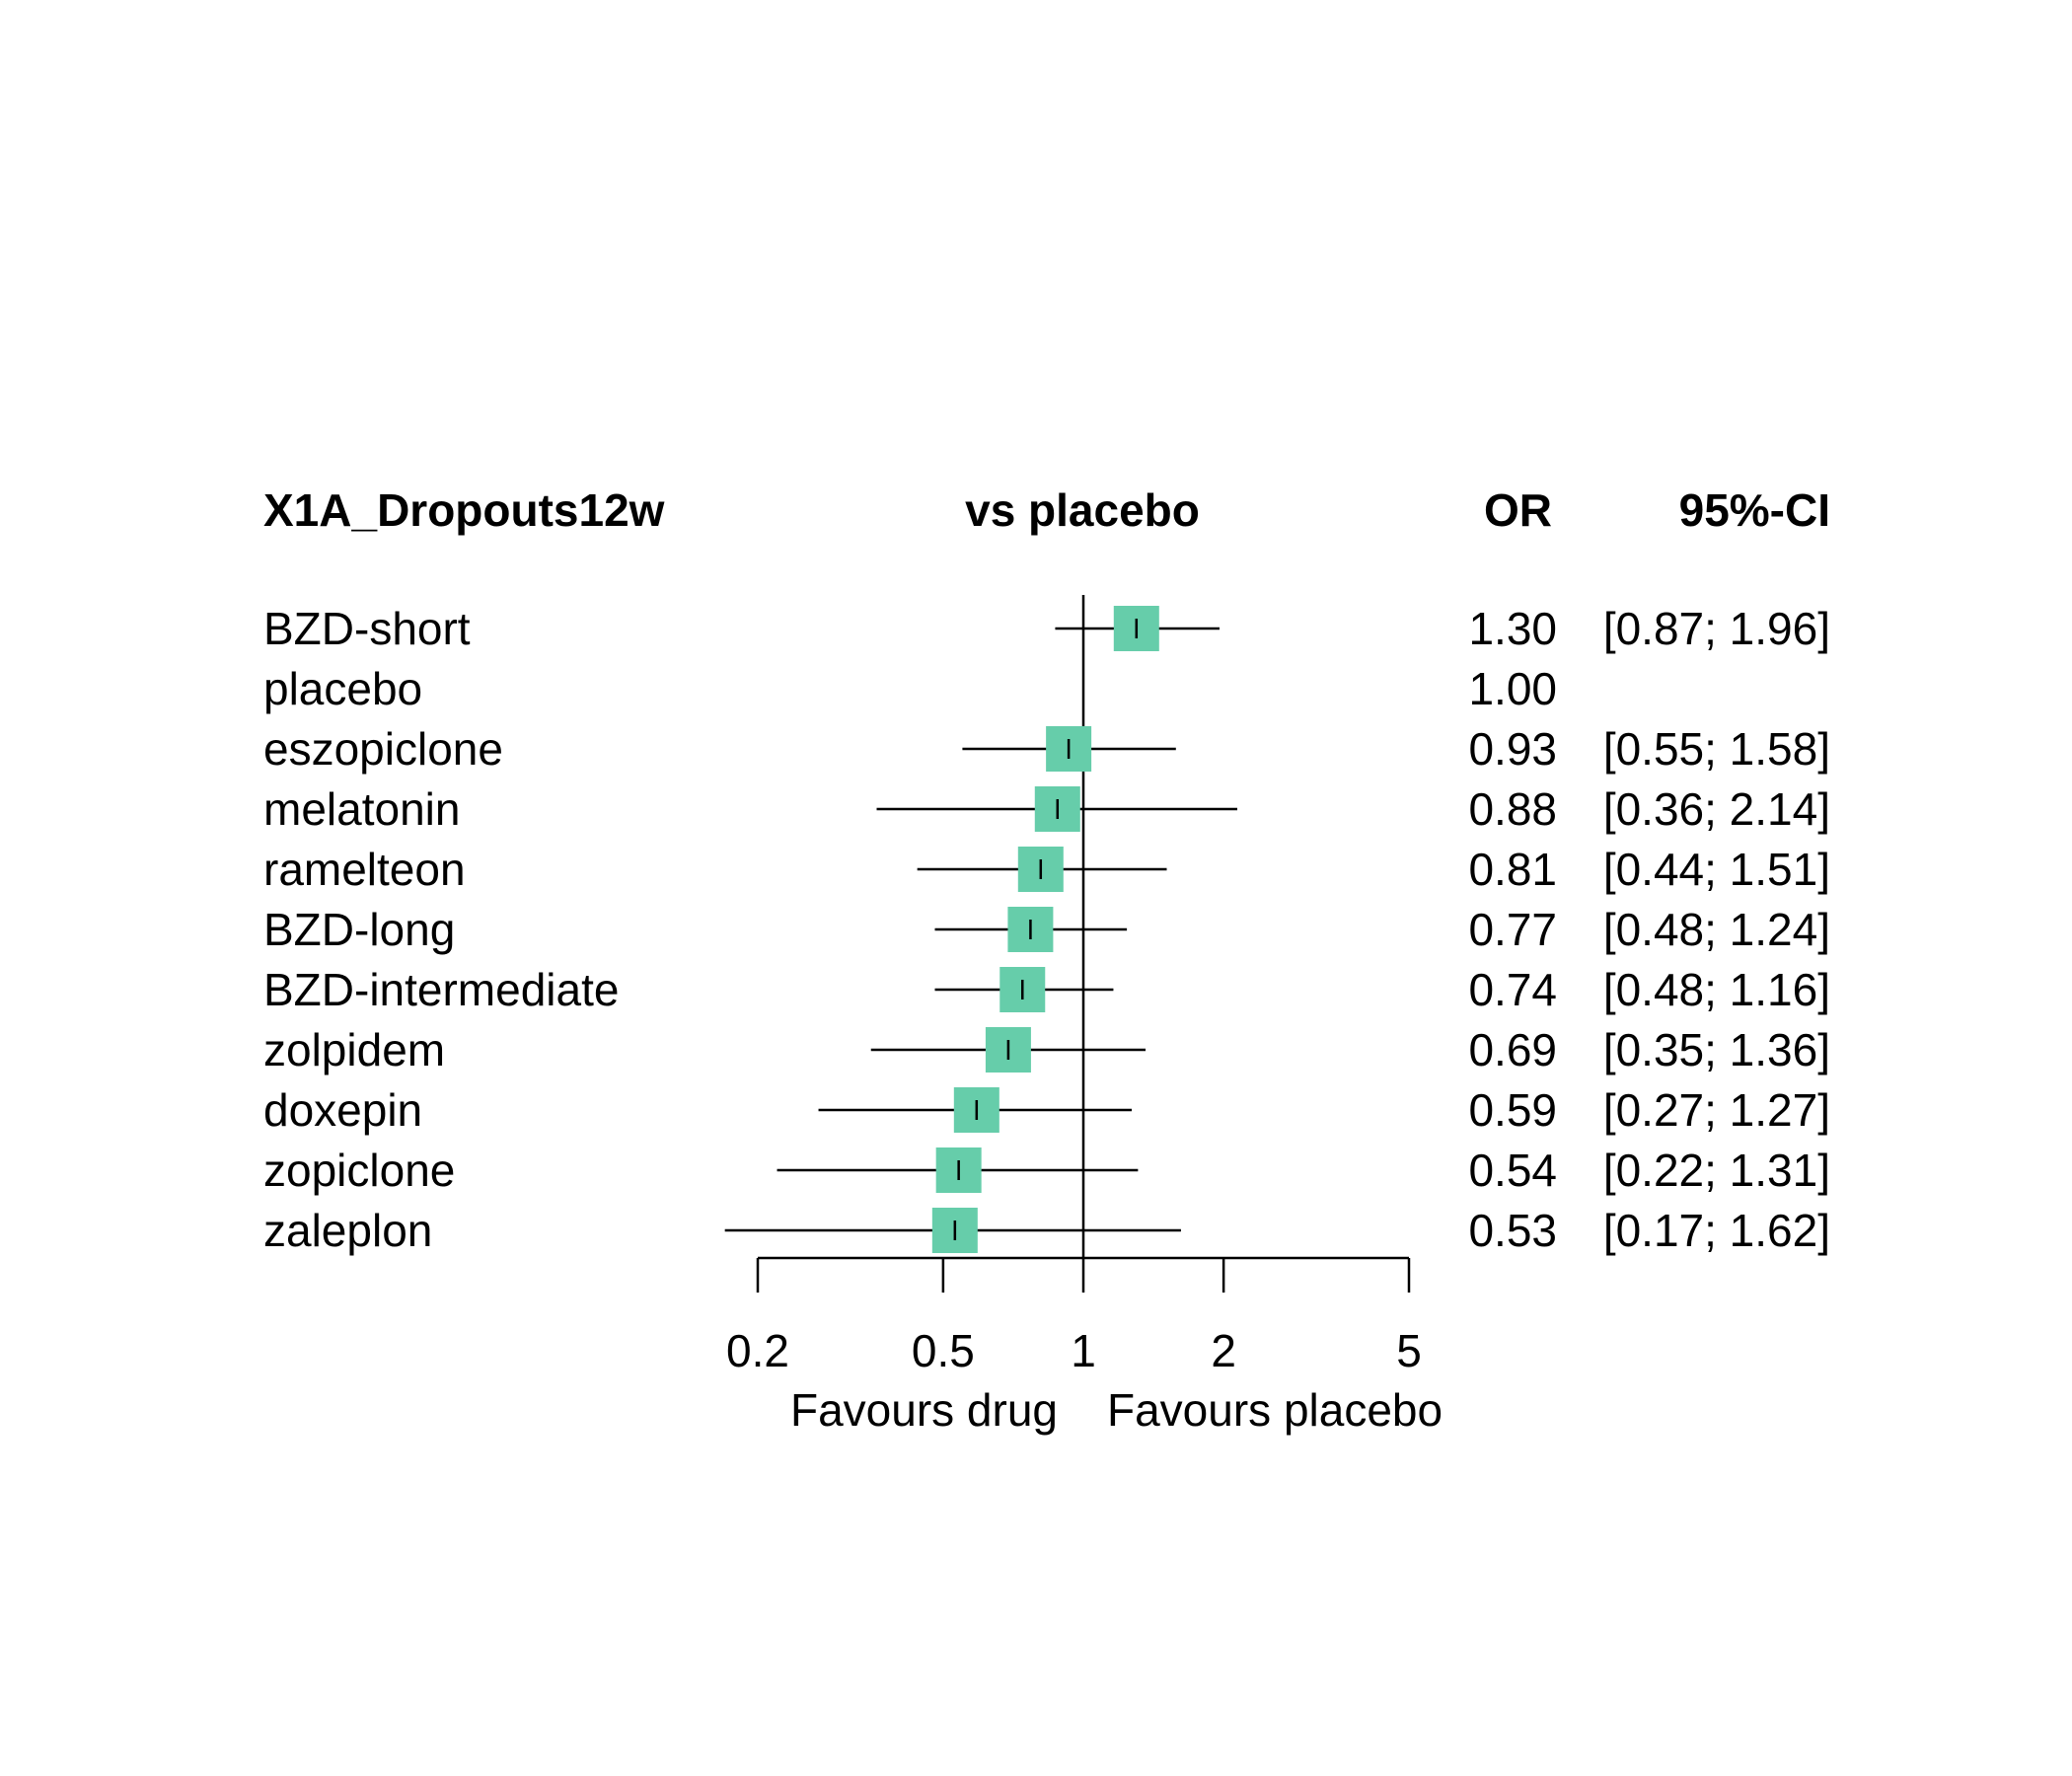 Image resolution: width=2072 pixels, height=1776 pixels. I want to click on or-value: 1.30, so click(1513, 629).